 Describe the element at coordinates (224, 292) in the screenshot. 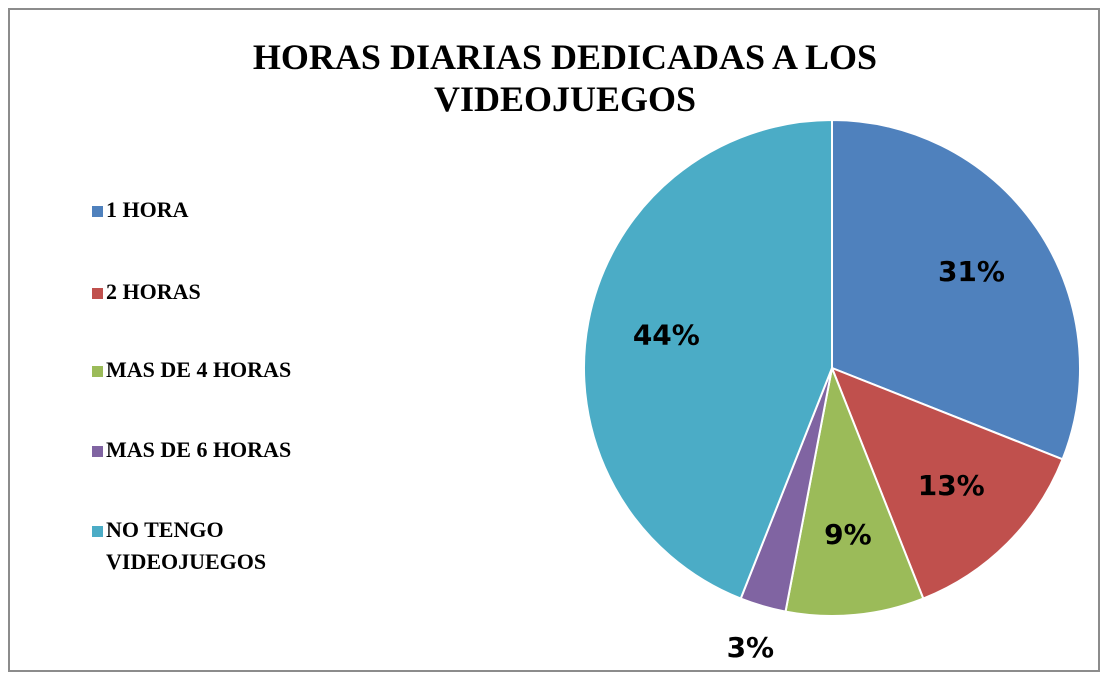

I see `legend-item: 2 HORAS` at that location.